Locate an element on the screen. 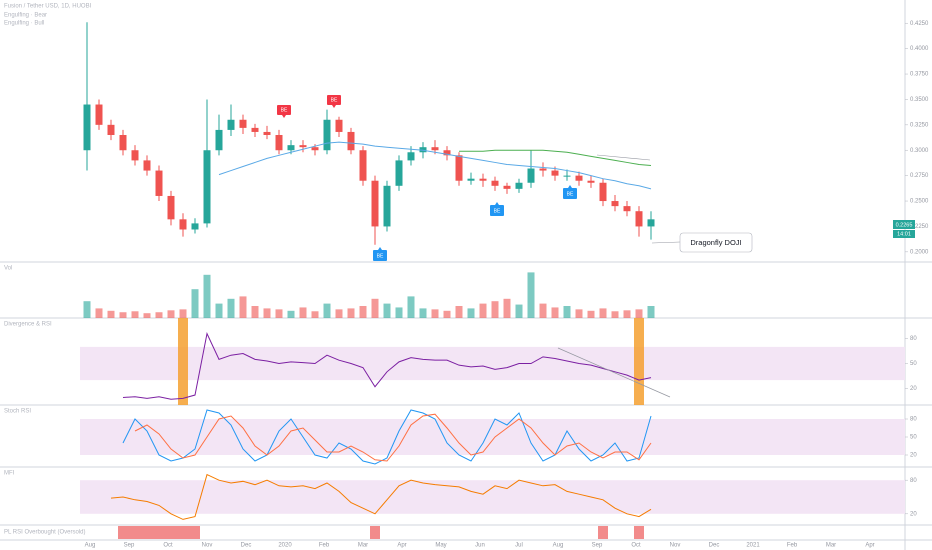 This screenshot has height=550, width=932. pane-title: MFI is located at coordinates (9, 474).